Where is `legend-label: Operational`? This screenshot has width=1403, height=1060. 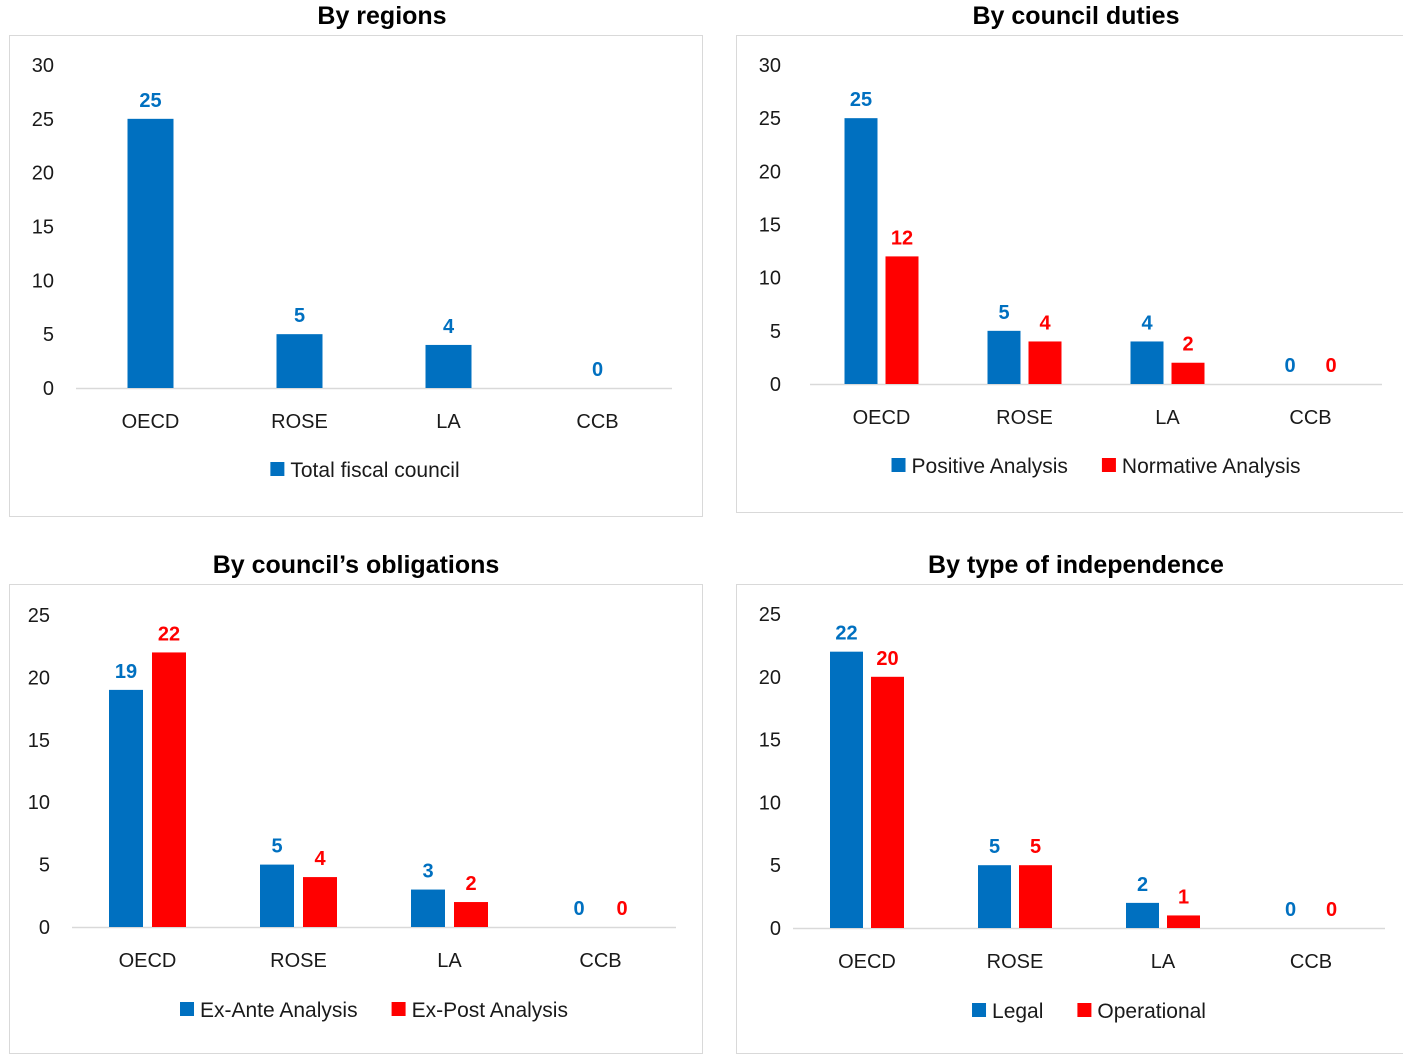
legend-label: Operational is located at coordinates (1151, 1011).